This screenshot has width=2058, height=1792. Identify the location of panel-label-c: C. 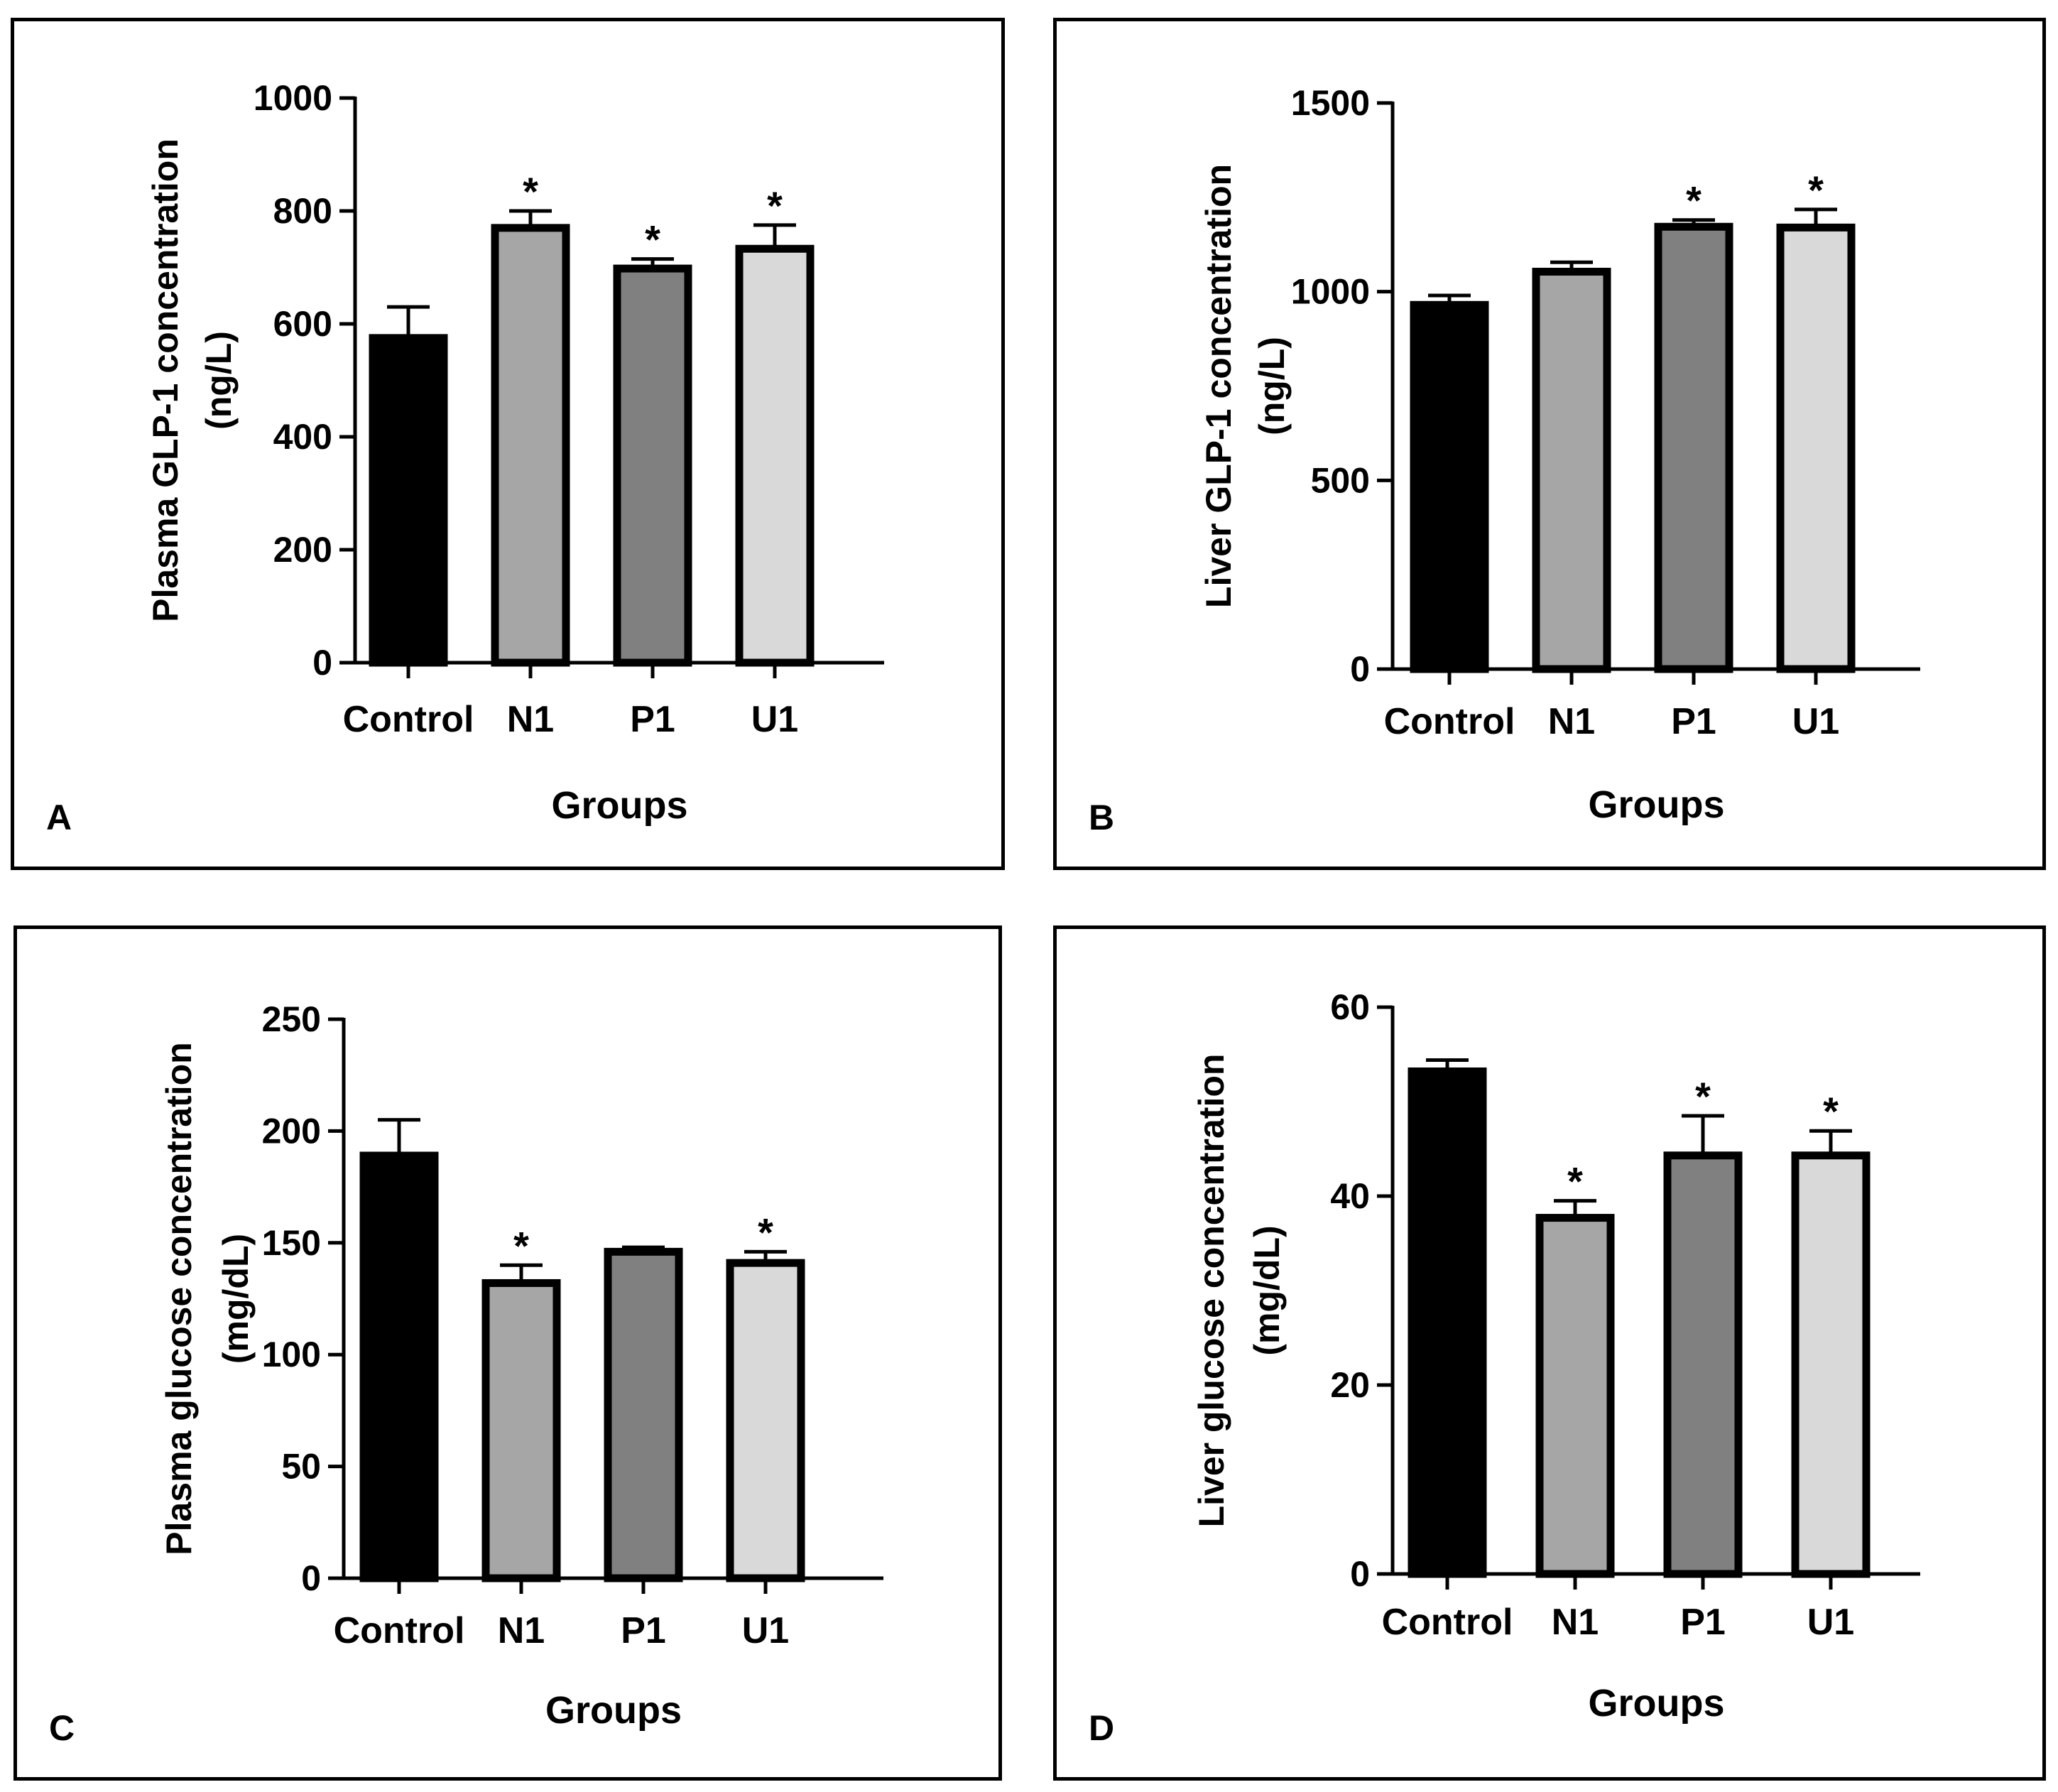
(62, 1728).